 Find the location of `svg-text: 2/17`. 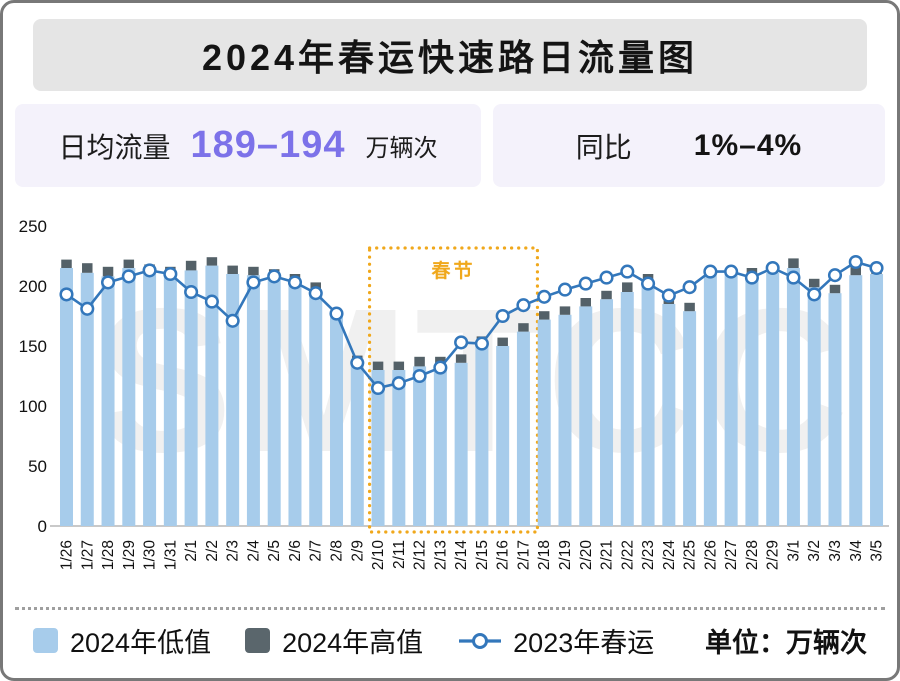

svg-text: 2/17 is located at coordinates (523, 555).